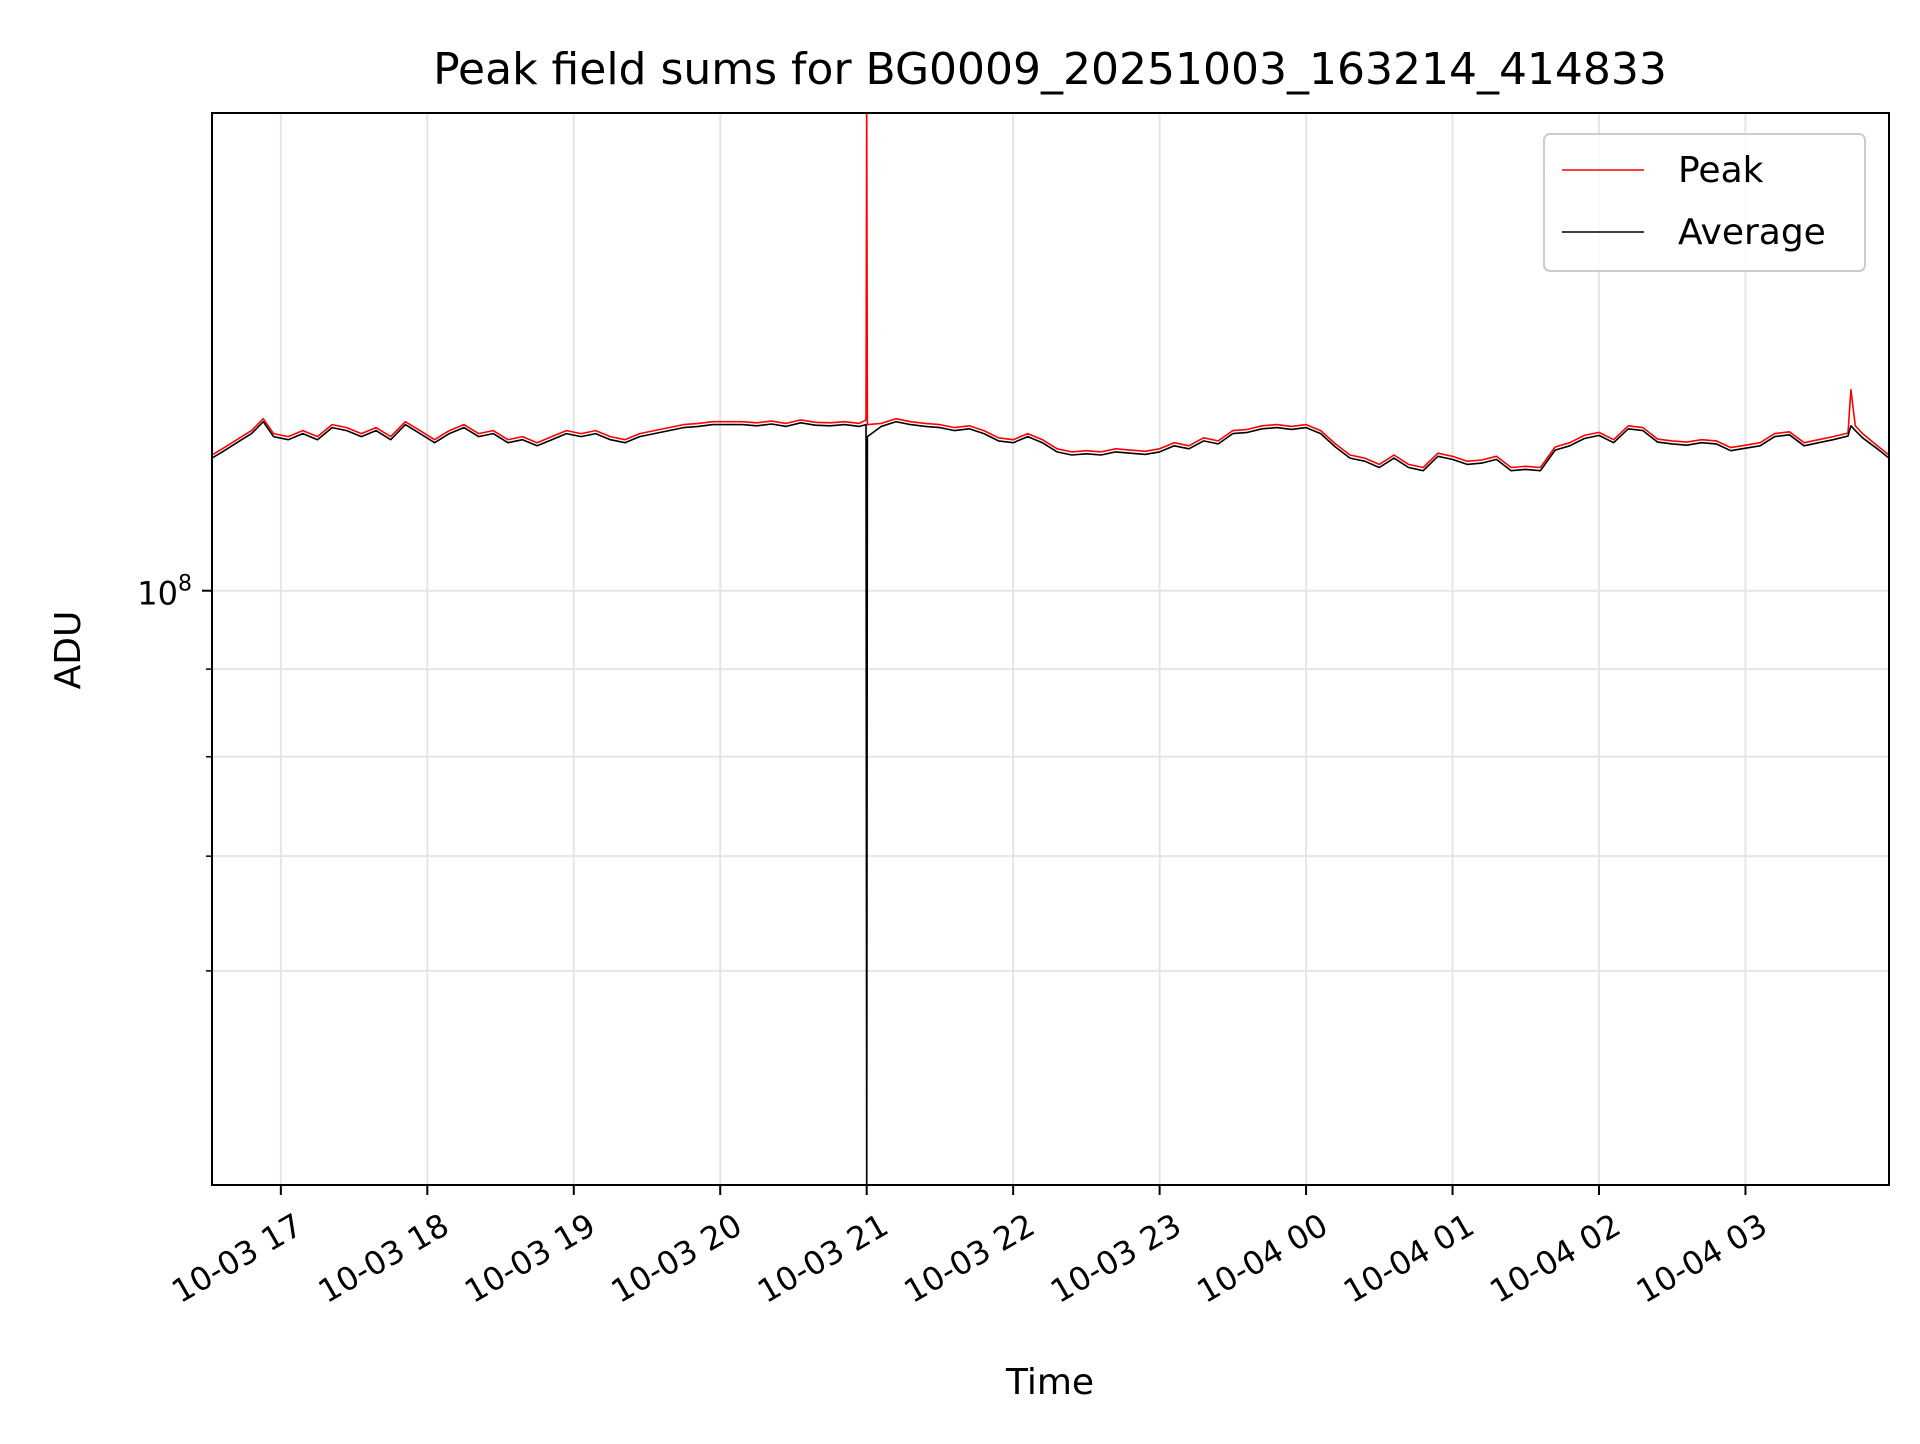 The width and height of the screenshot is (1920, 1444). I want to click on y-tick-label-base: 10, so click(157, 594).